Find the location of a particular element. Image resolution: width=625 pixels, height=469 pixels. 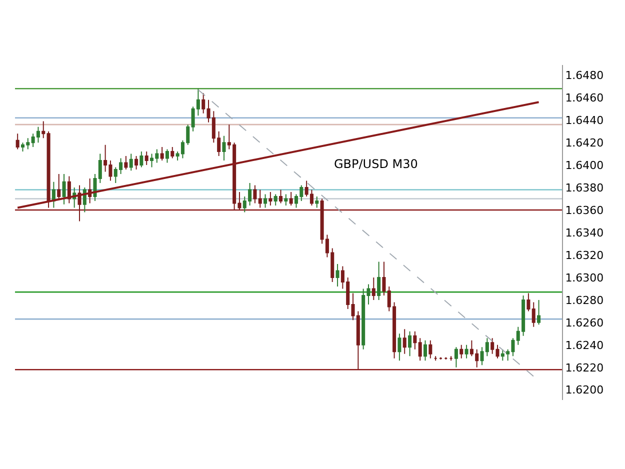

y-tick-label: 1.6480 is located at coordinates (584, 75).